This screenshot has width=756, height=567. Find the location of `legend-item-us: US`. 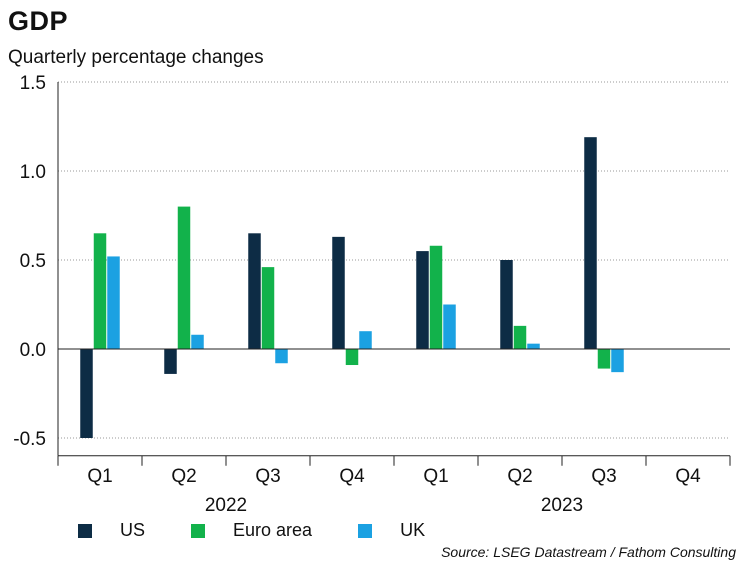

legend-item-us: US is located at coordinates (111, 530).